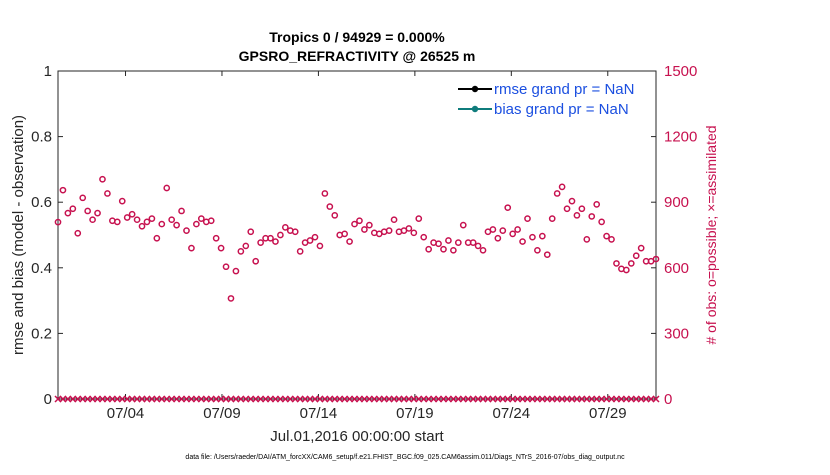 This screenshot has height=475, width=830. What do you see at coordinates (680, 137) in the screenshot?
I see `right-tick-label: 1200` at bounding box center [680, 137].